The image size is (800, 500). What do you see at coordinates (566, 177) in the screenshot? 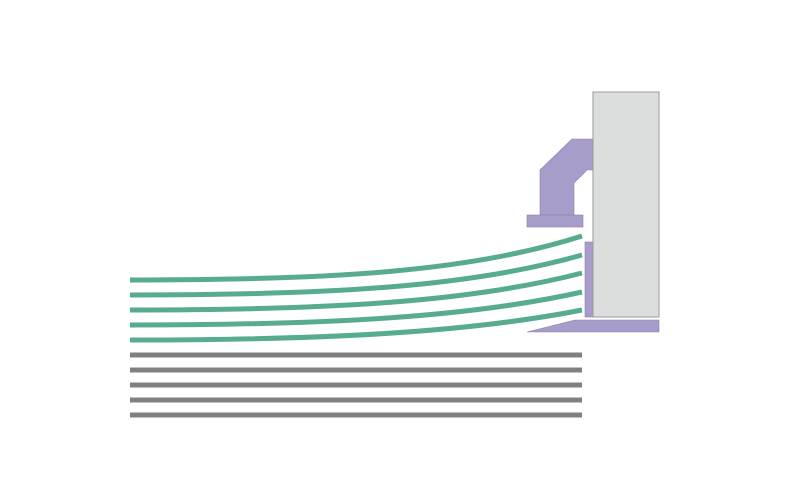
I see `bracket-arm` at bounding box center [566, 177].